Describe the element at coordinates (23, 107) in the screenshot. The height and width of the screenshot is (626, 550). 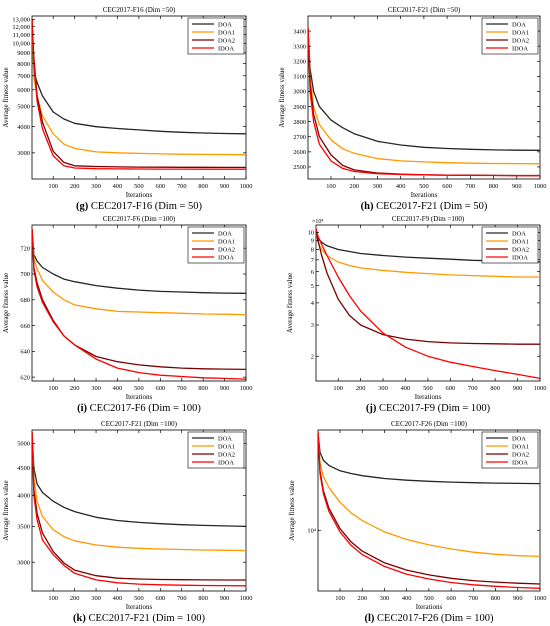
I see `y-tick-label: 5000` at that location.